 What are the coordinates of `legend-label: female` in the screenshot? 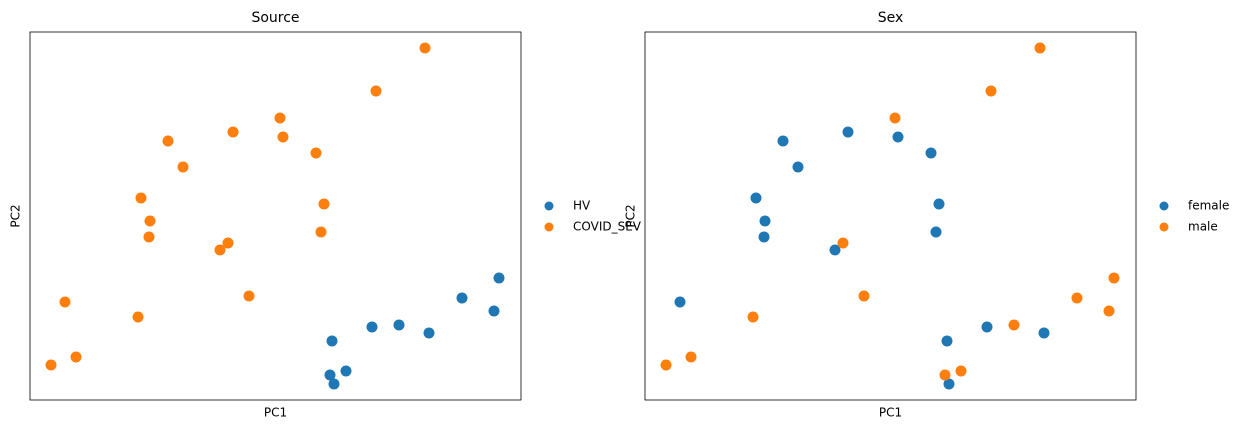 It's located at (1208, 206).